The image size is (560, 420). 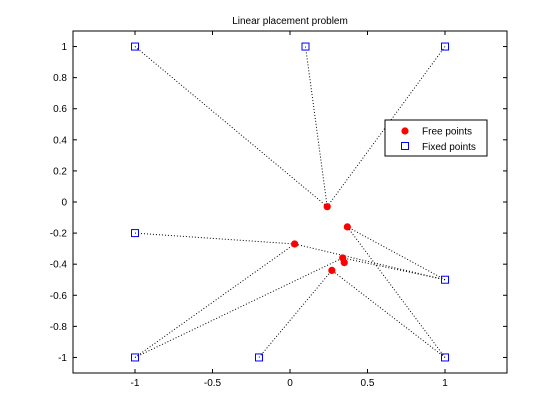 What do you see at coordinates (62, 358) in the screenshot?
I see `y-tick-label: -1` at bounding box center [62, 358].